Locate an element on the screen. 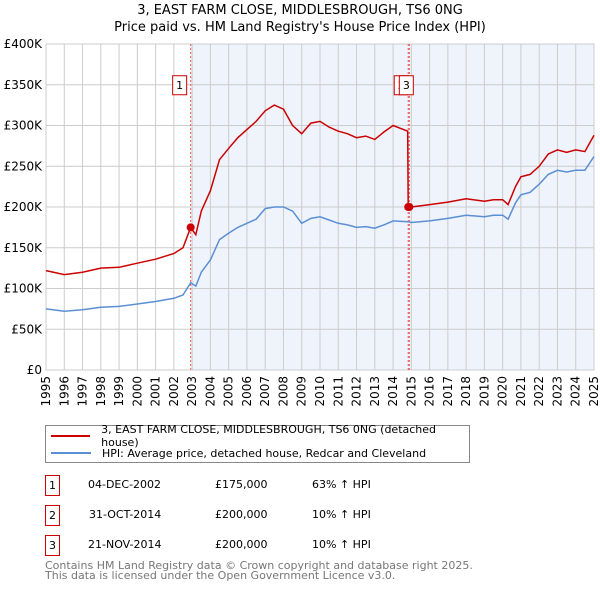 The image size is (600, 590). x-tick-label: 2001 is located at coordinates (156, 391).